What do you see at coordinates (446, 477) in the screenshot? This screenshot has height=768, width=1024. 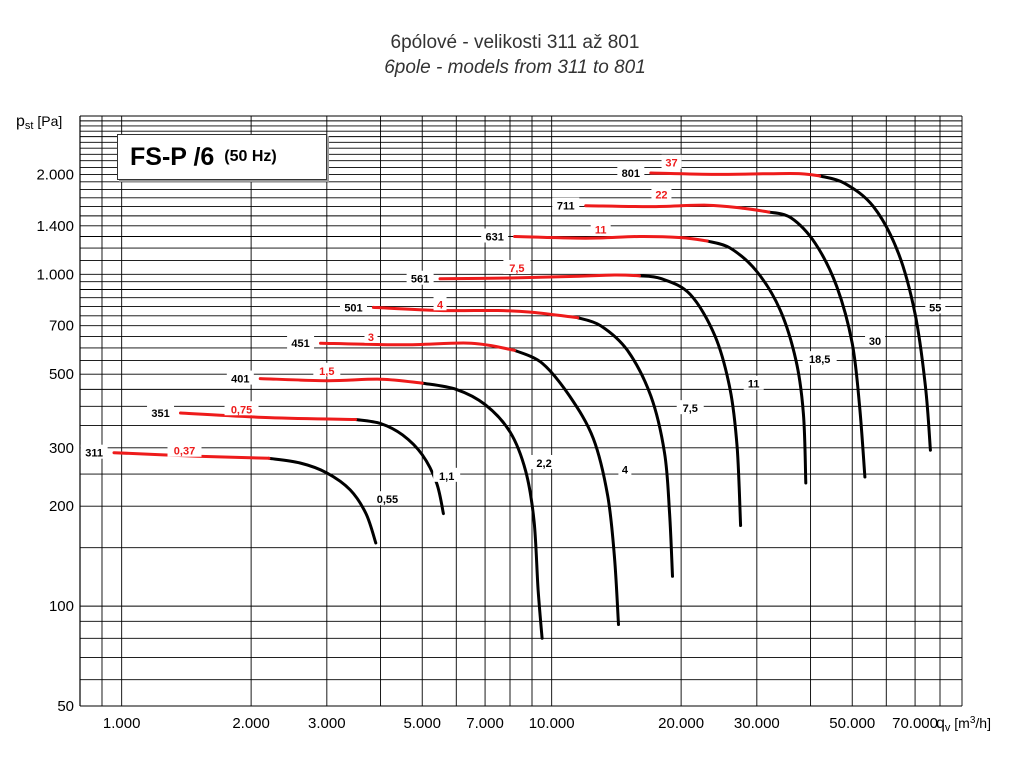 I see `power-label-black-351: 1,1` at bounding box center [446, 477].